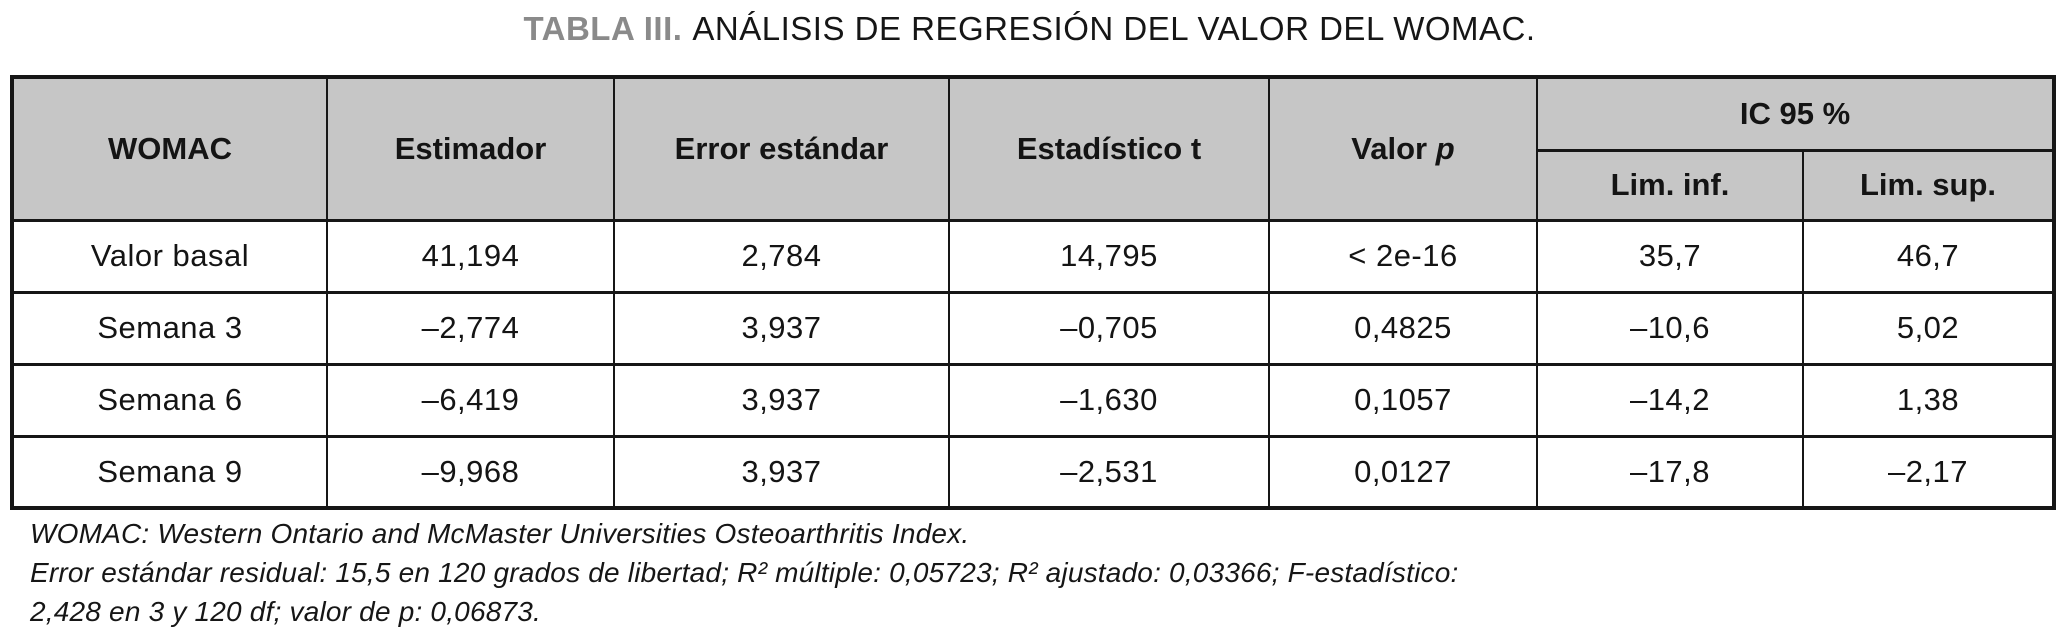  I want to click on row-label: Valor basal, so click(169, 256).